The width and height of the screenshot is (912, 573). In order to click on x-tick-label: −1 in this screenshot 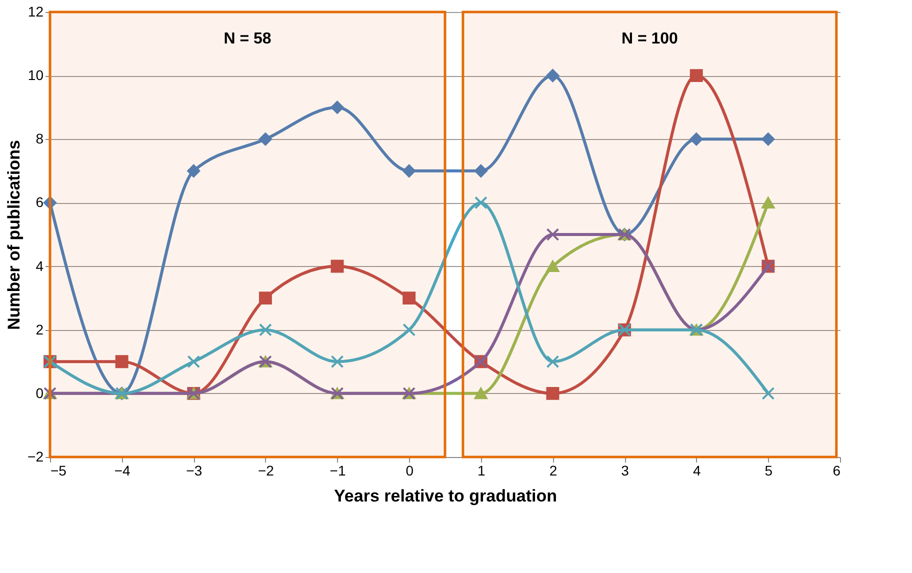, I will do `click(338, 470)`.